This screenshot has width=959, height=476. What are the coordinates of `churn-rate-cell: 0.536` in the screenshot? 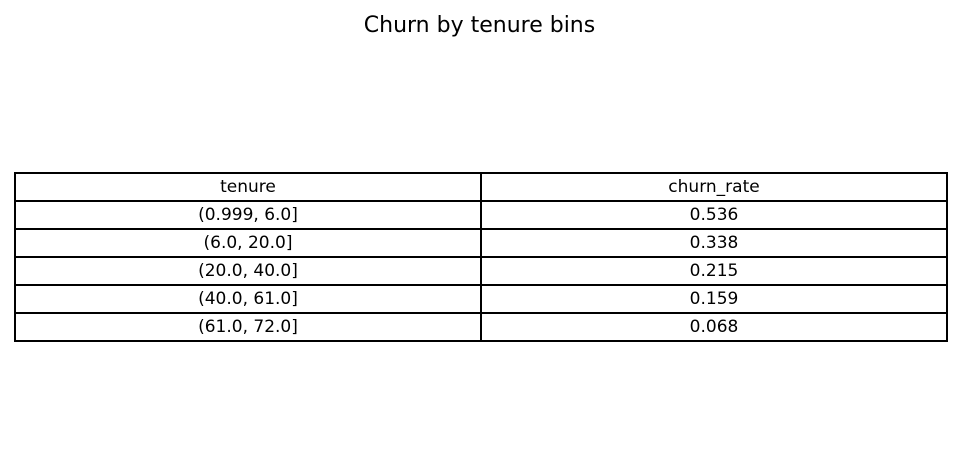 It's located at (714, 215).